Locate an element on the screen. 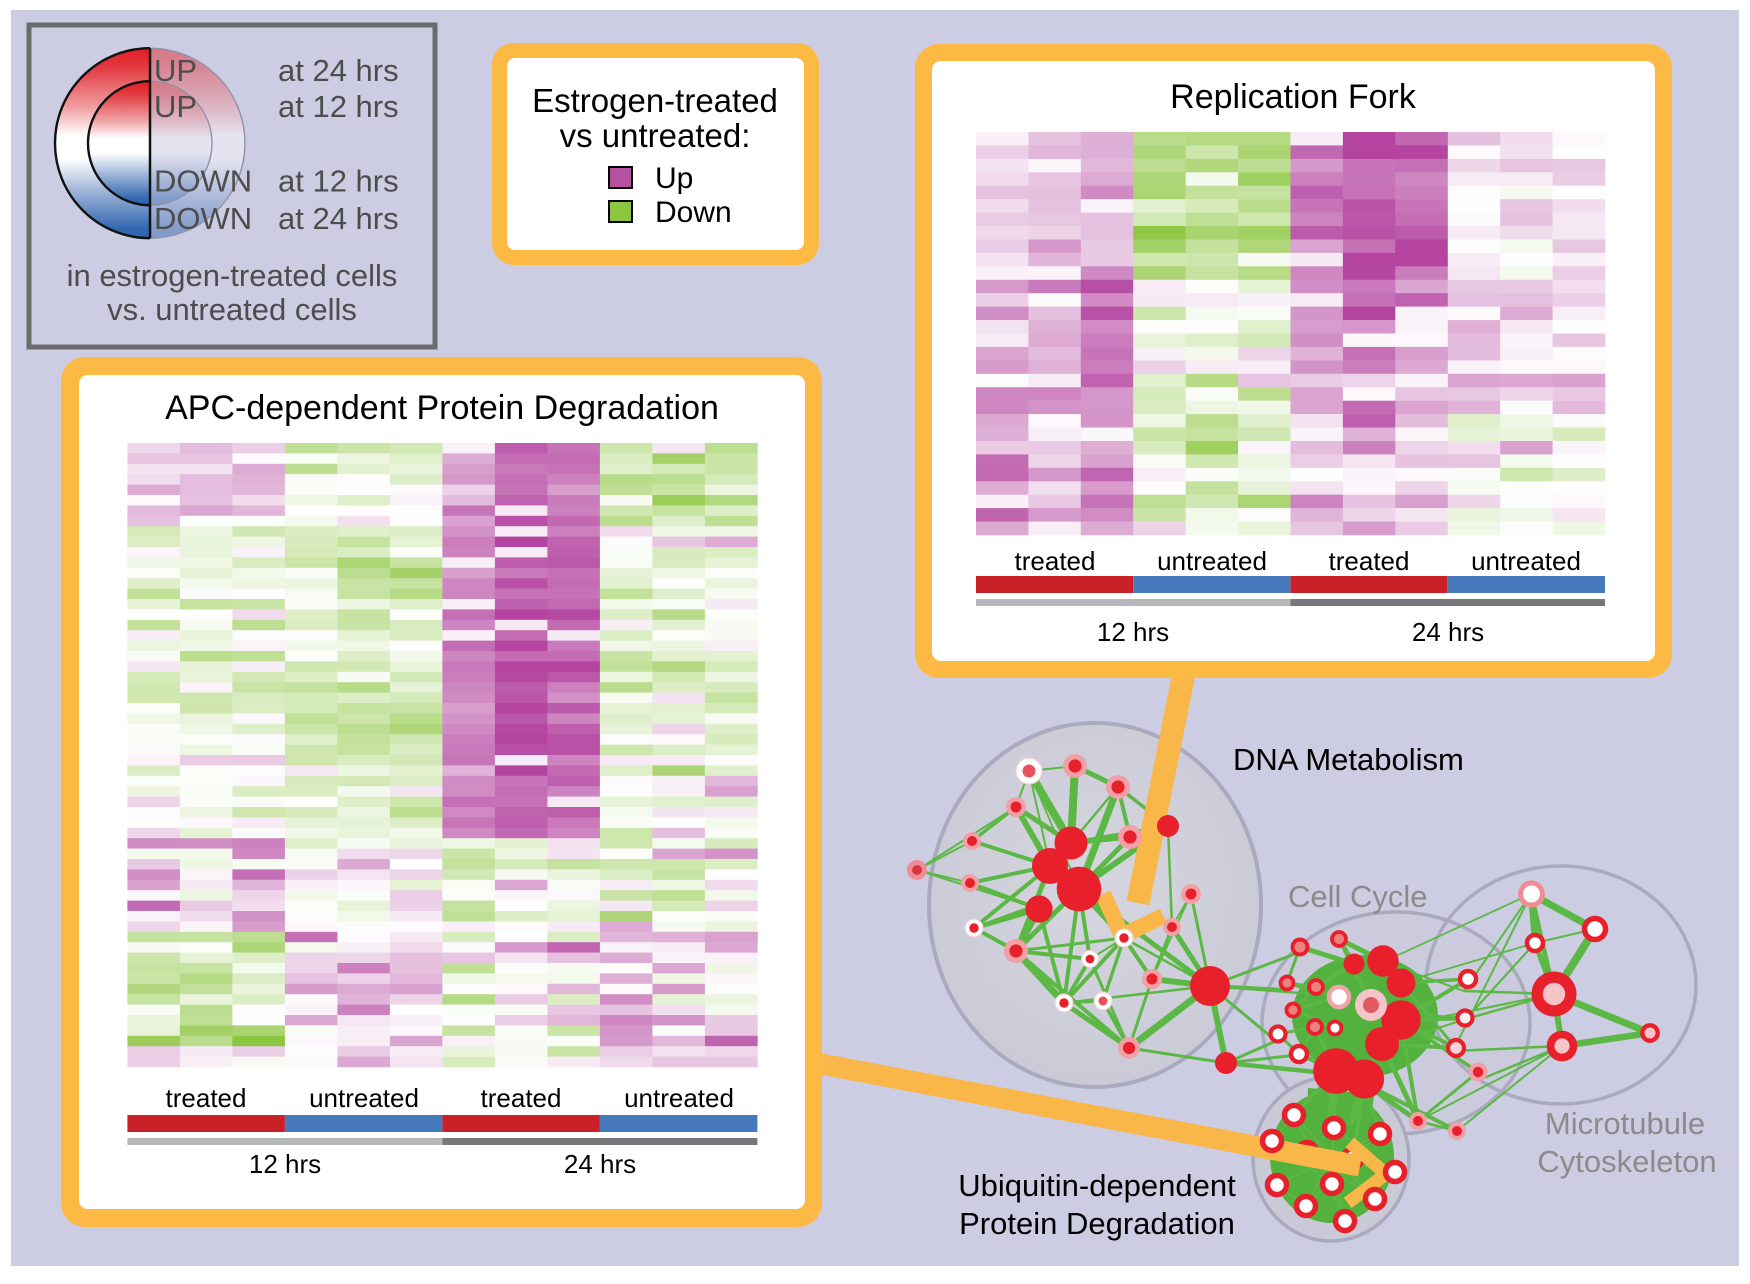 The width and height of the screenshot is (1750, 1284). svg-text: Protein Degradation is located at coordinates (1097, 1223).